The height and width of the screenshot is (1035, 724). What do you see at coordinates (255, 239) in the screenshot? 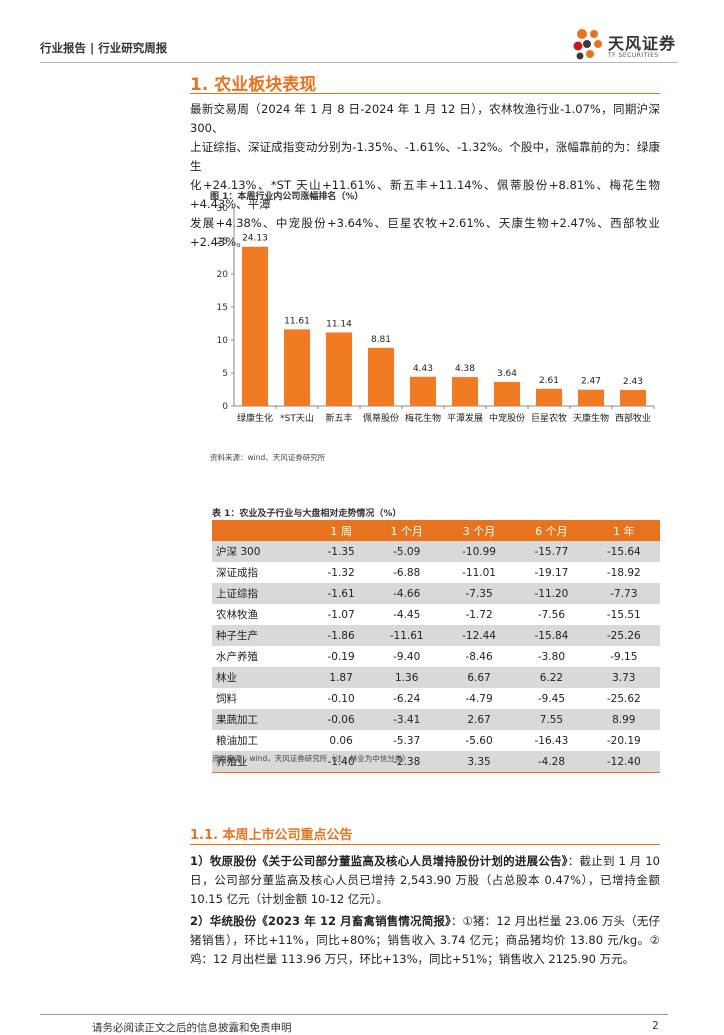
I see `bar-value-label: 24.13` at bounding box center [255, 239].